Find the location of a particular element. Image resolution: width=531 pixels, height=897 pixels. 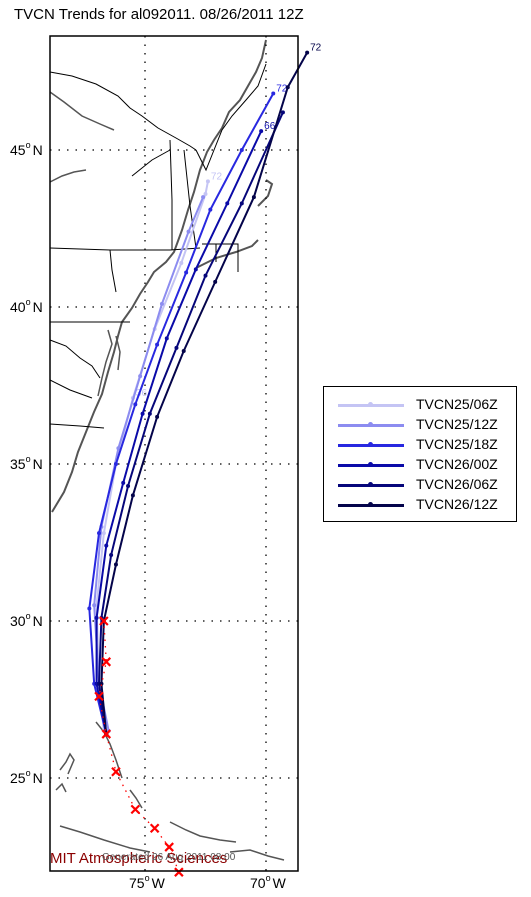

chart-title: TVCN Trends for al092011. 08/26/2011 12Z is located at coordinates (159, 14).